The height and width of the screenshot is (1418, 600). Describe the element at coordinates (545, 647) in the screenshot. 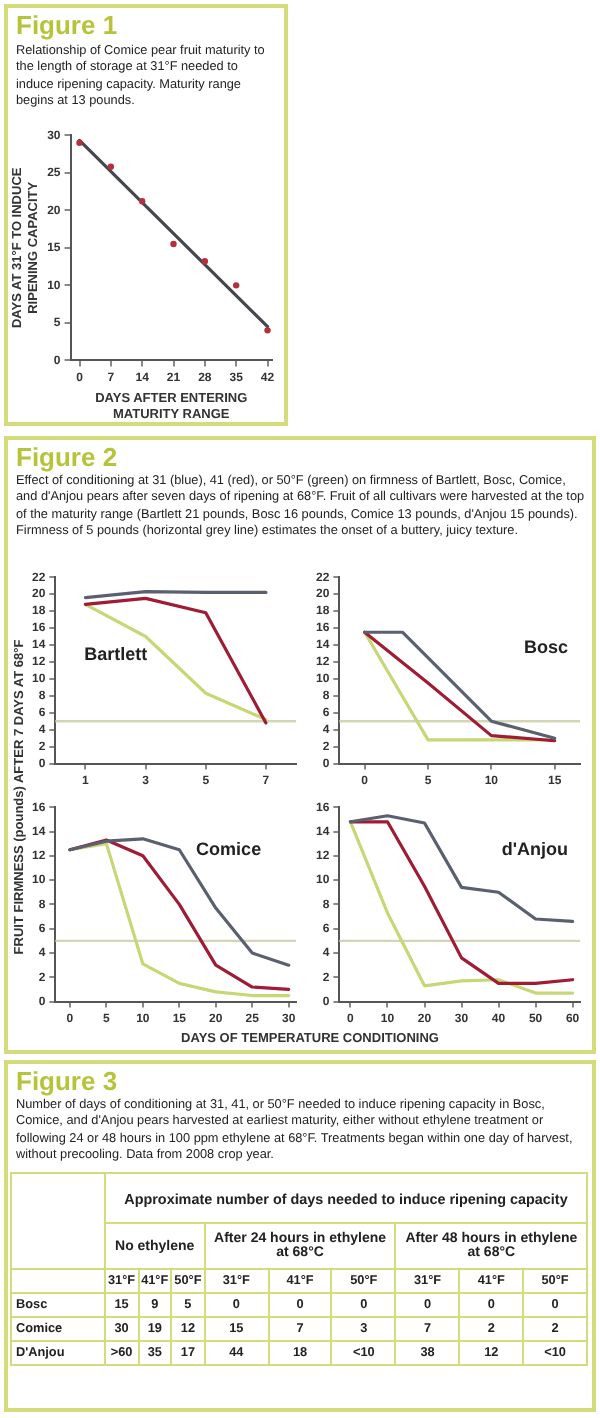

I see `annotation: Bosc` at that location.